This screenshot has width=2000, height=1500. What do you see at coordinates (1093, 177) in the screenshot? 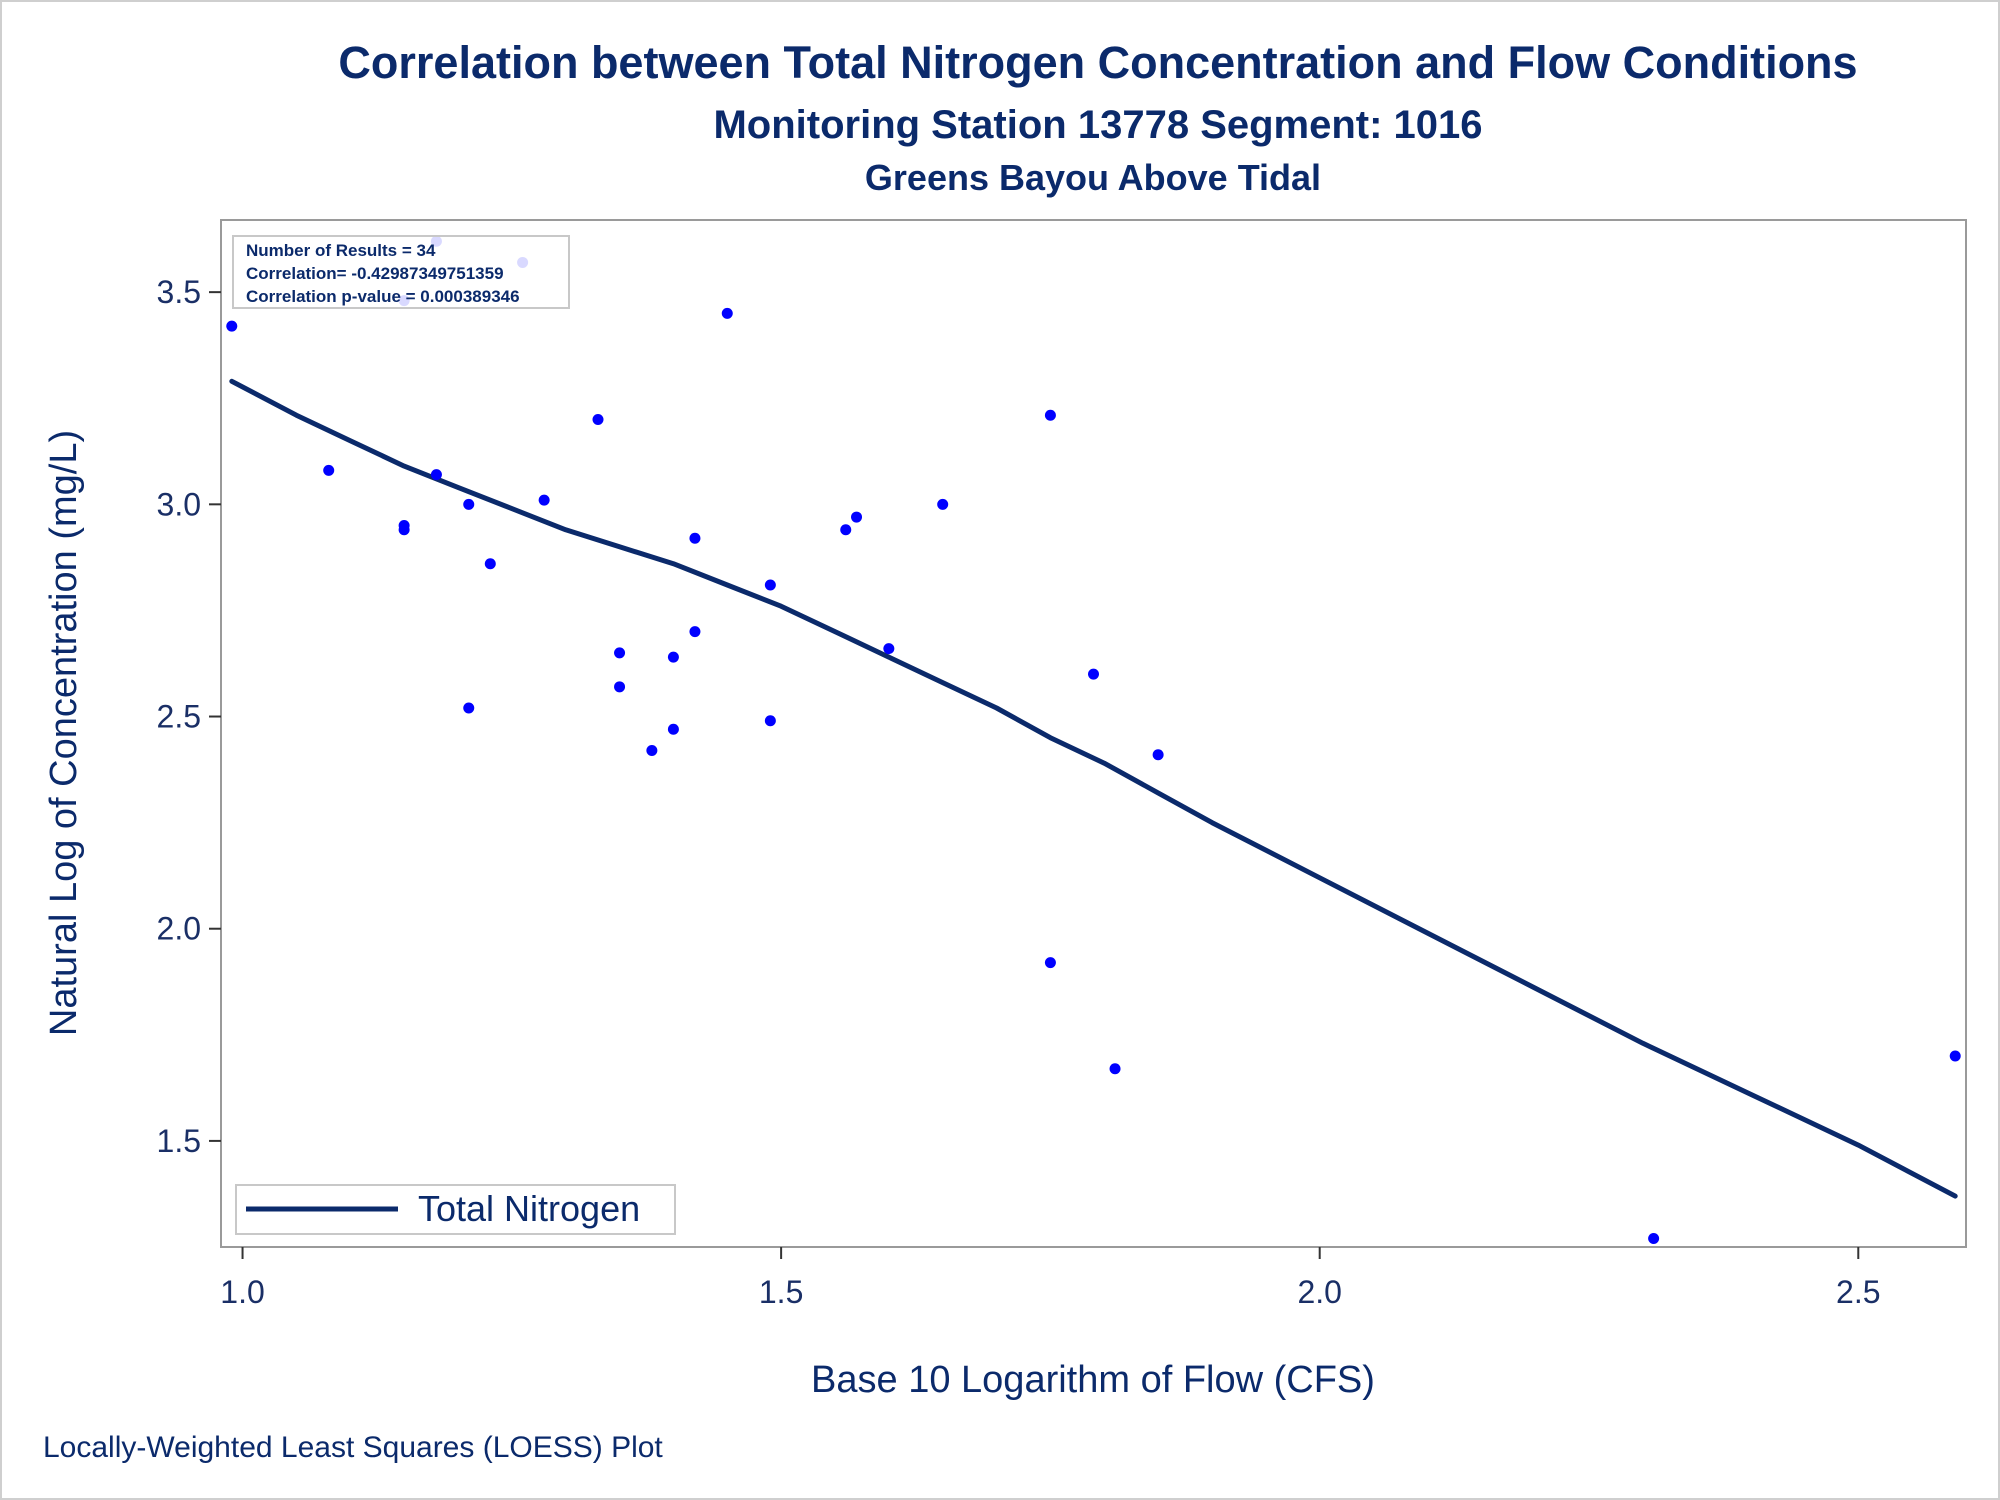
I see `chart-subtitle-segment-name: Greens Bayou Above Tidal` at bounding box center [1093, 177].